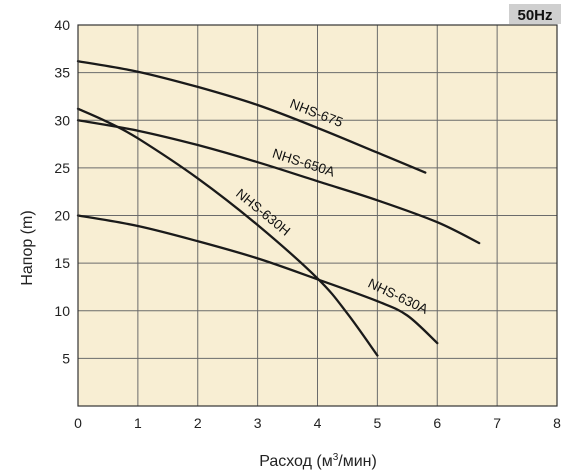 The image size is (562, 473). I want to click on y-tick-label: 15, so click(62, 263).